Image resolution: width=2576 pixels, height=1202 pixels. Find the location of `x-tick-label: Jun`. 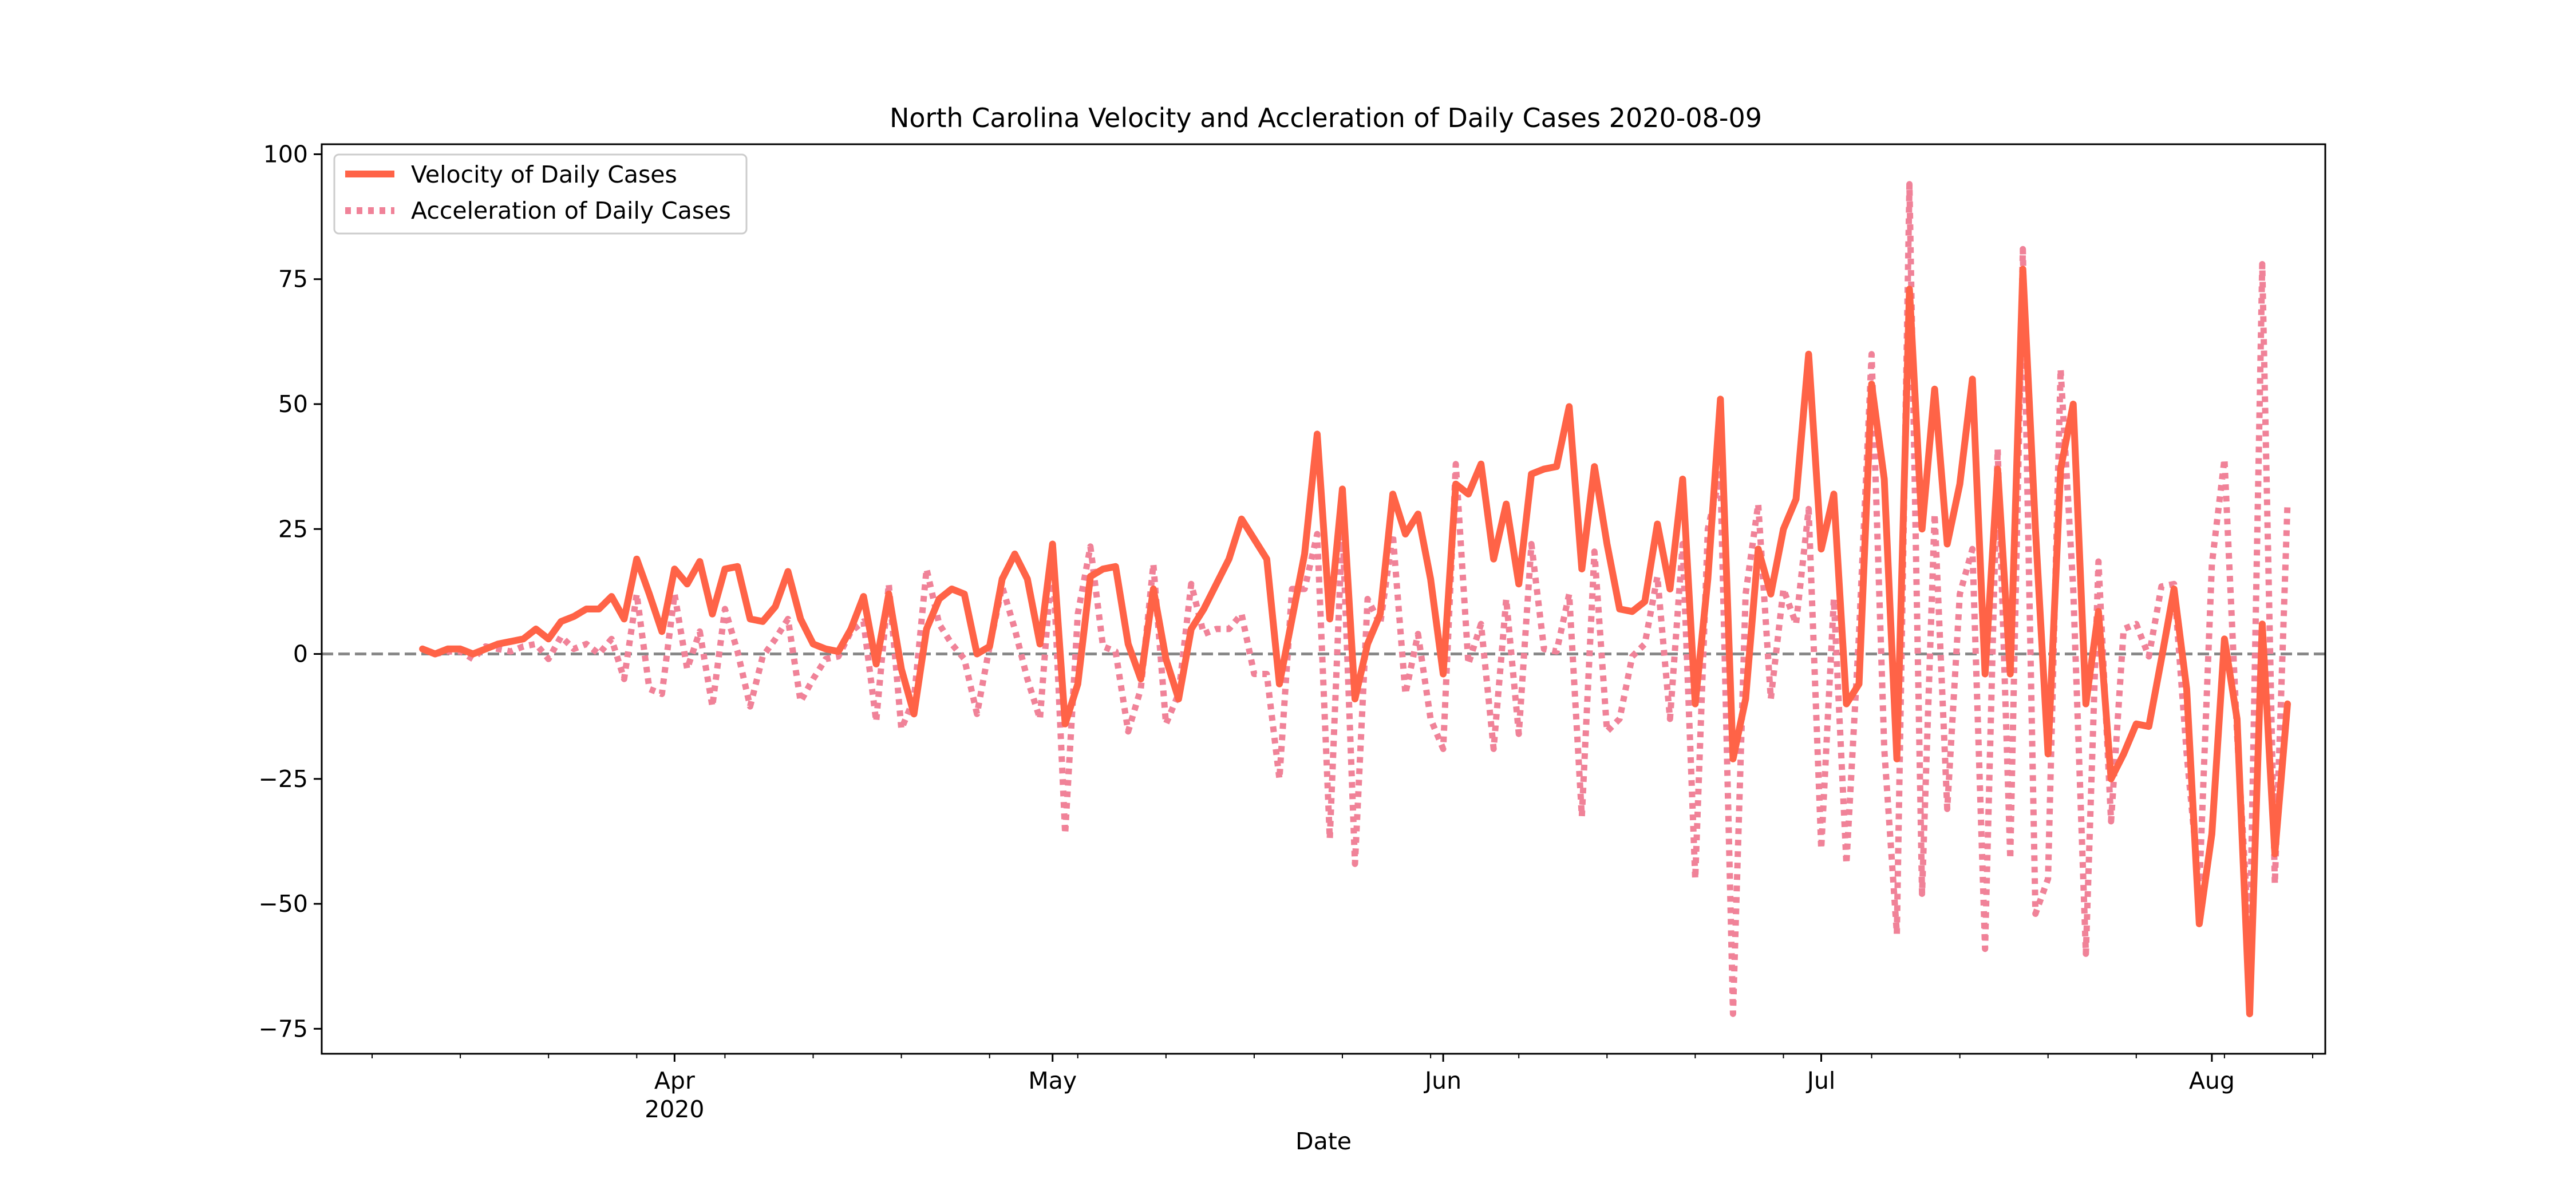

x-tick-label: Jun is located at coordinates (1442, 1080).